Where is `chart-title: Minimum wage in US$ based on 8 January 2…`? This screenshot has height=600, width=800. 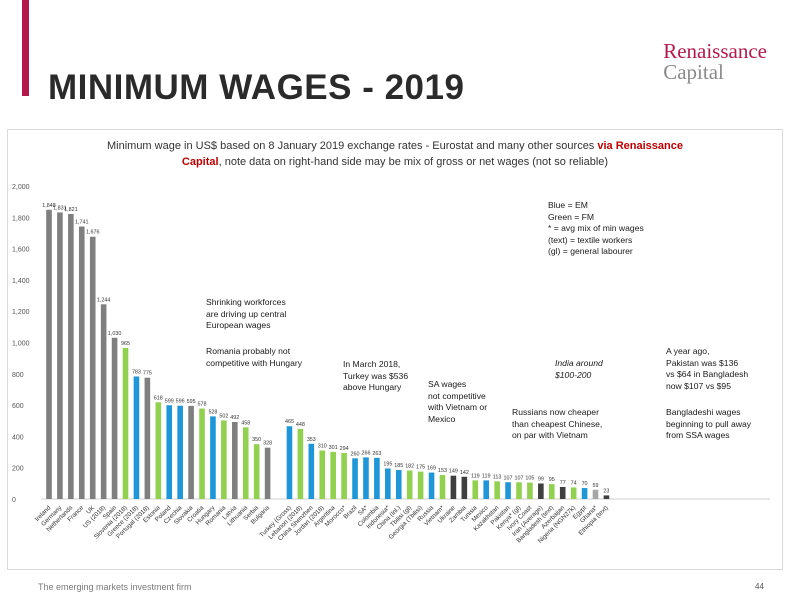 chart-title: Minimum wage in US$ based on 8 January 2… is located at coordinates (395, 154).